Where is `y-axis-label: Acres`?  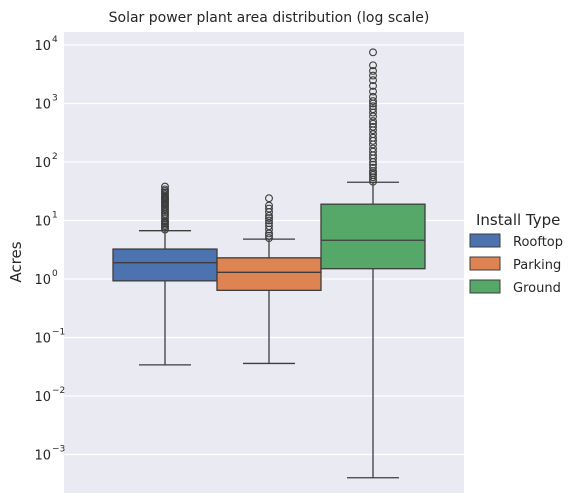 y-axis-label: Acres is located at coordinates (16, 261).